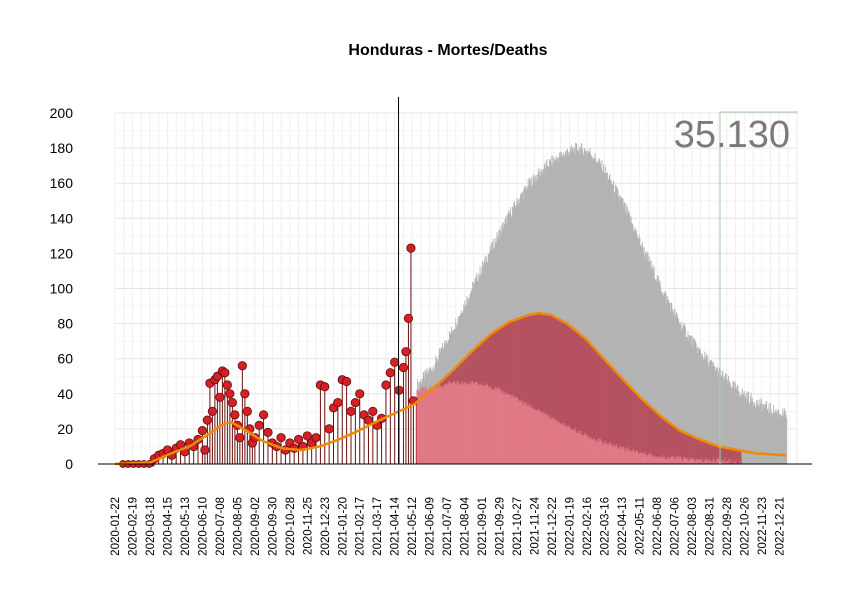  Describe the element at coordinates (186, 526) in the screenshot. I see `x-tick-label: 2020-05-13` at that location.